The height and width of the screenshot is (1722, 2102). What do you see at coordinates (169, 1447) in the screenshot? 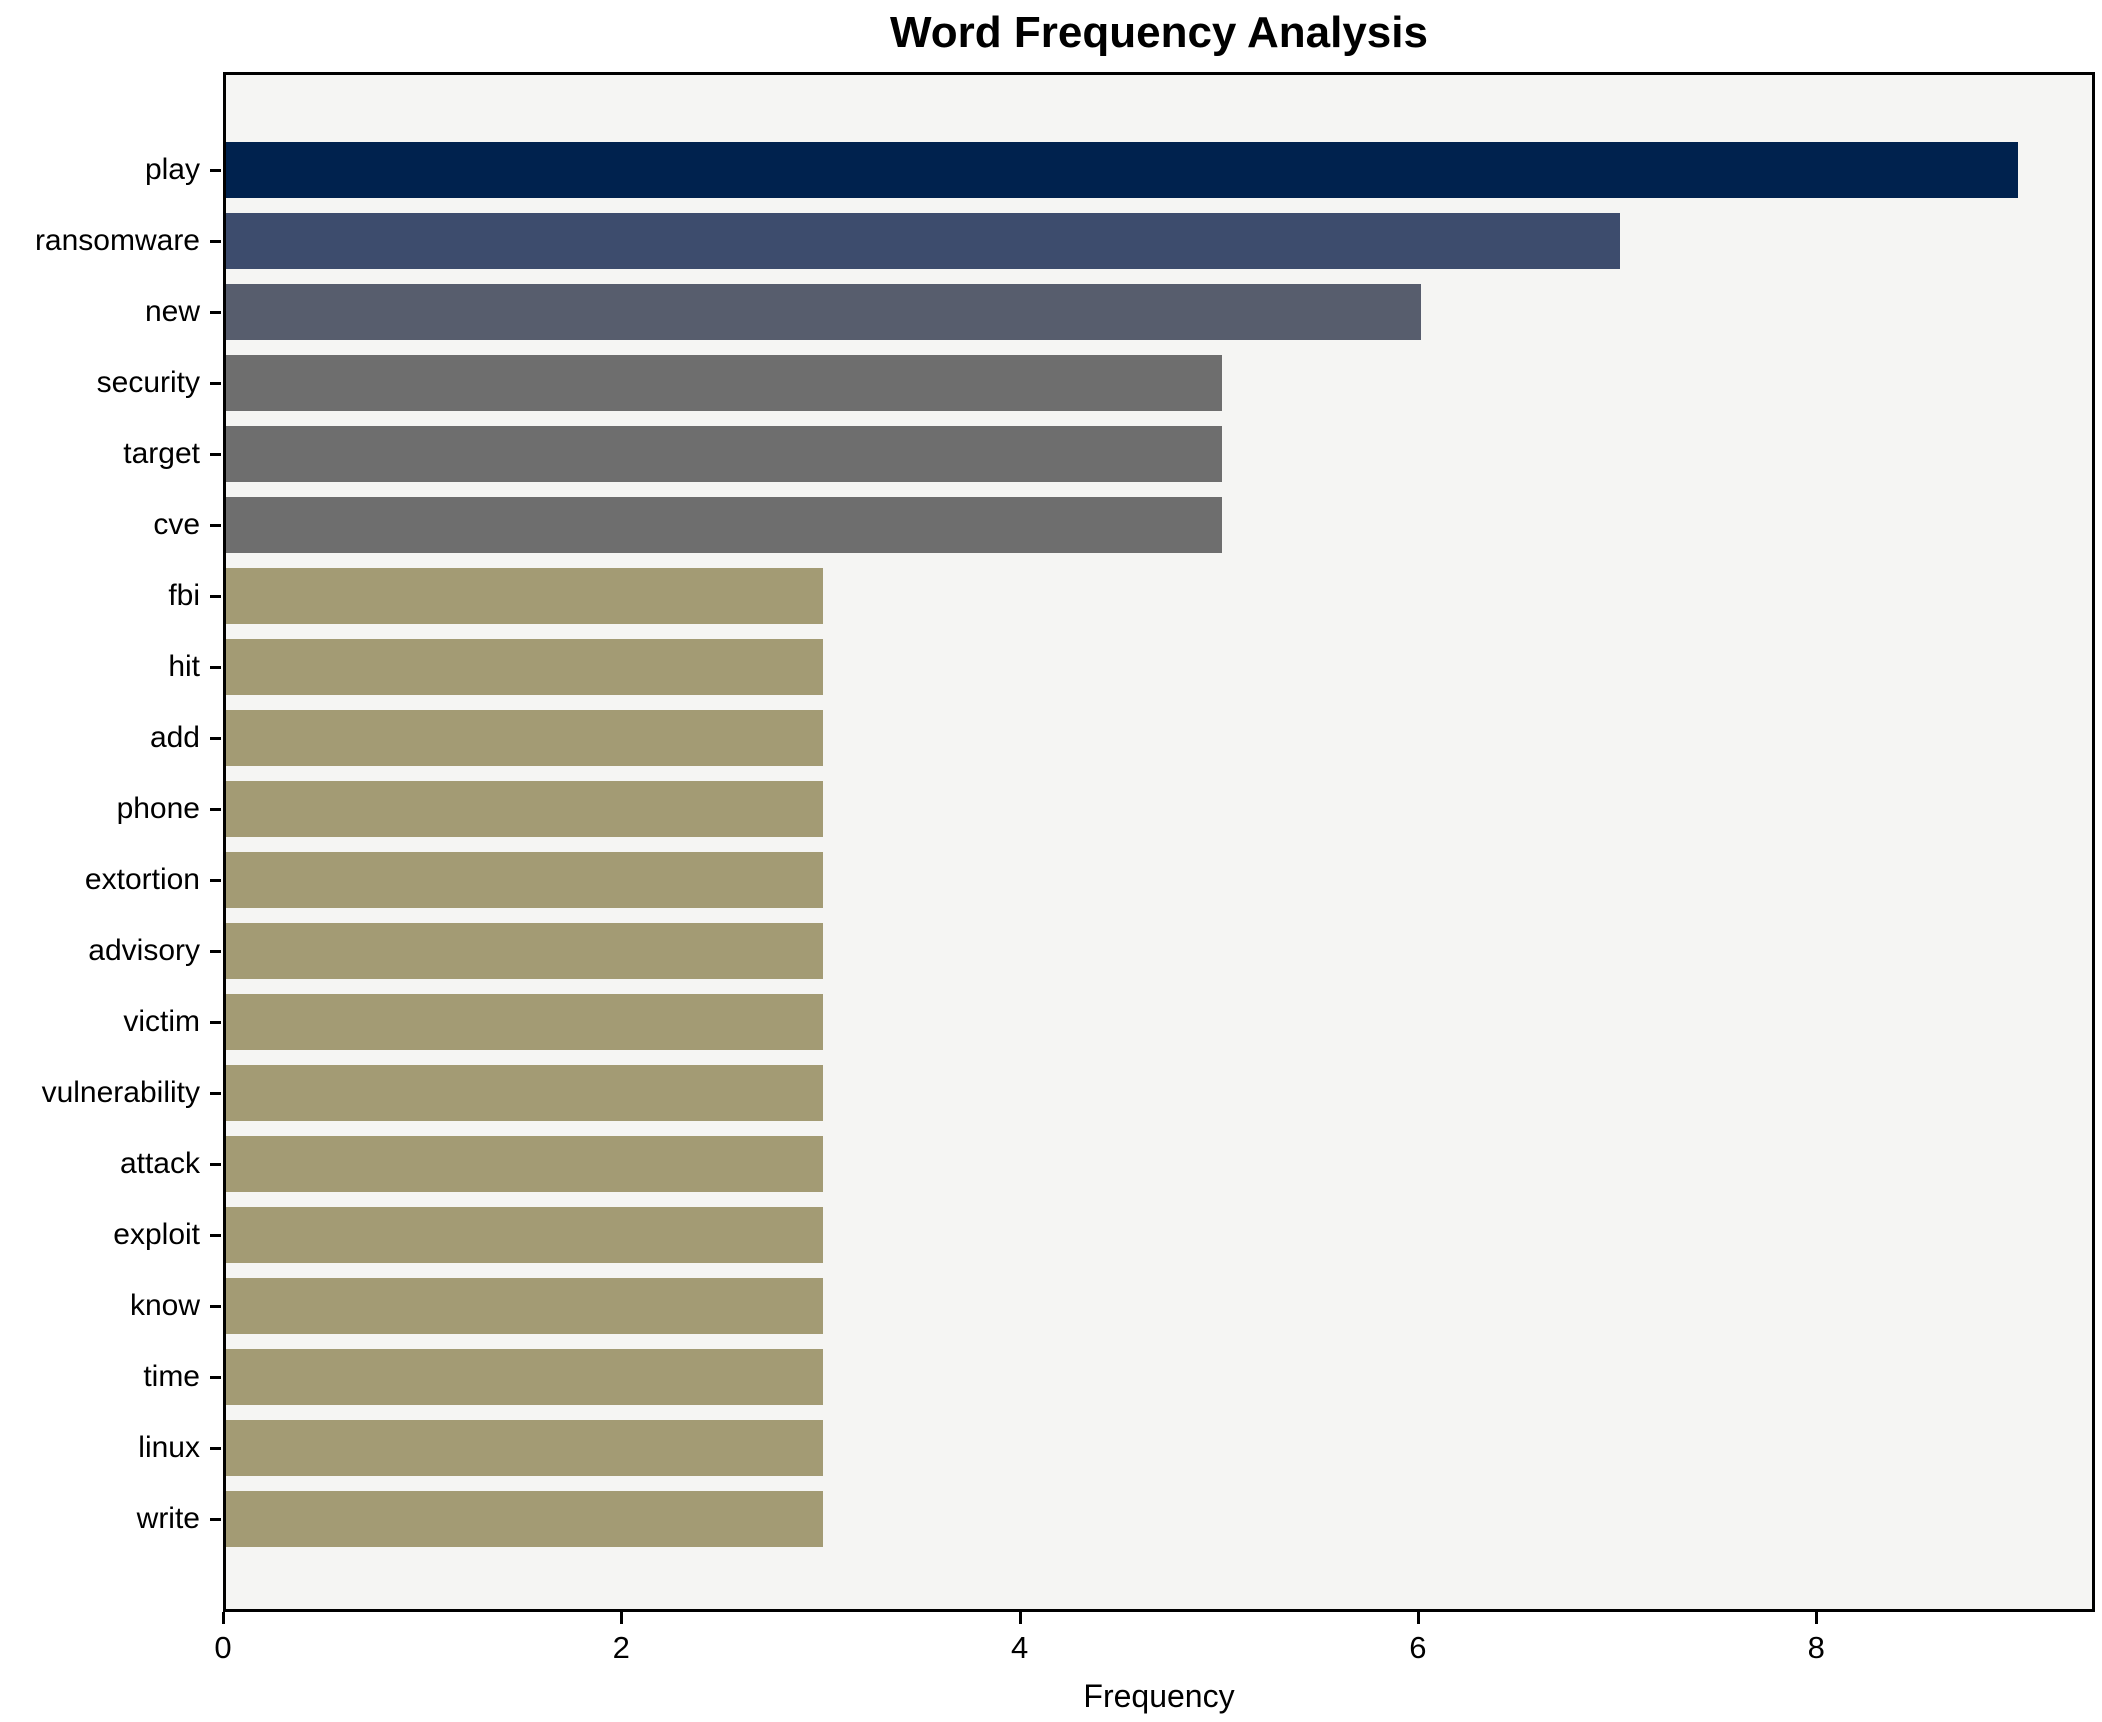
I see `y-axis-label-linux: linux` at bounding box center [169, 1447].